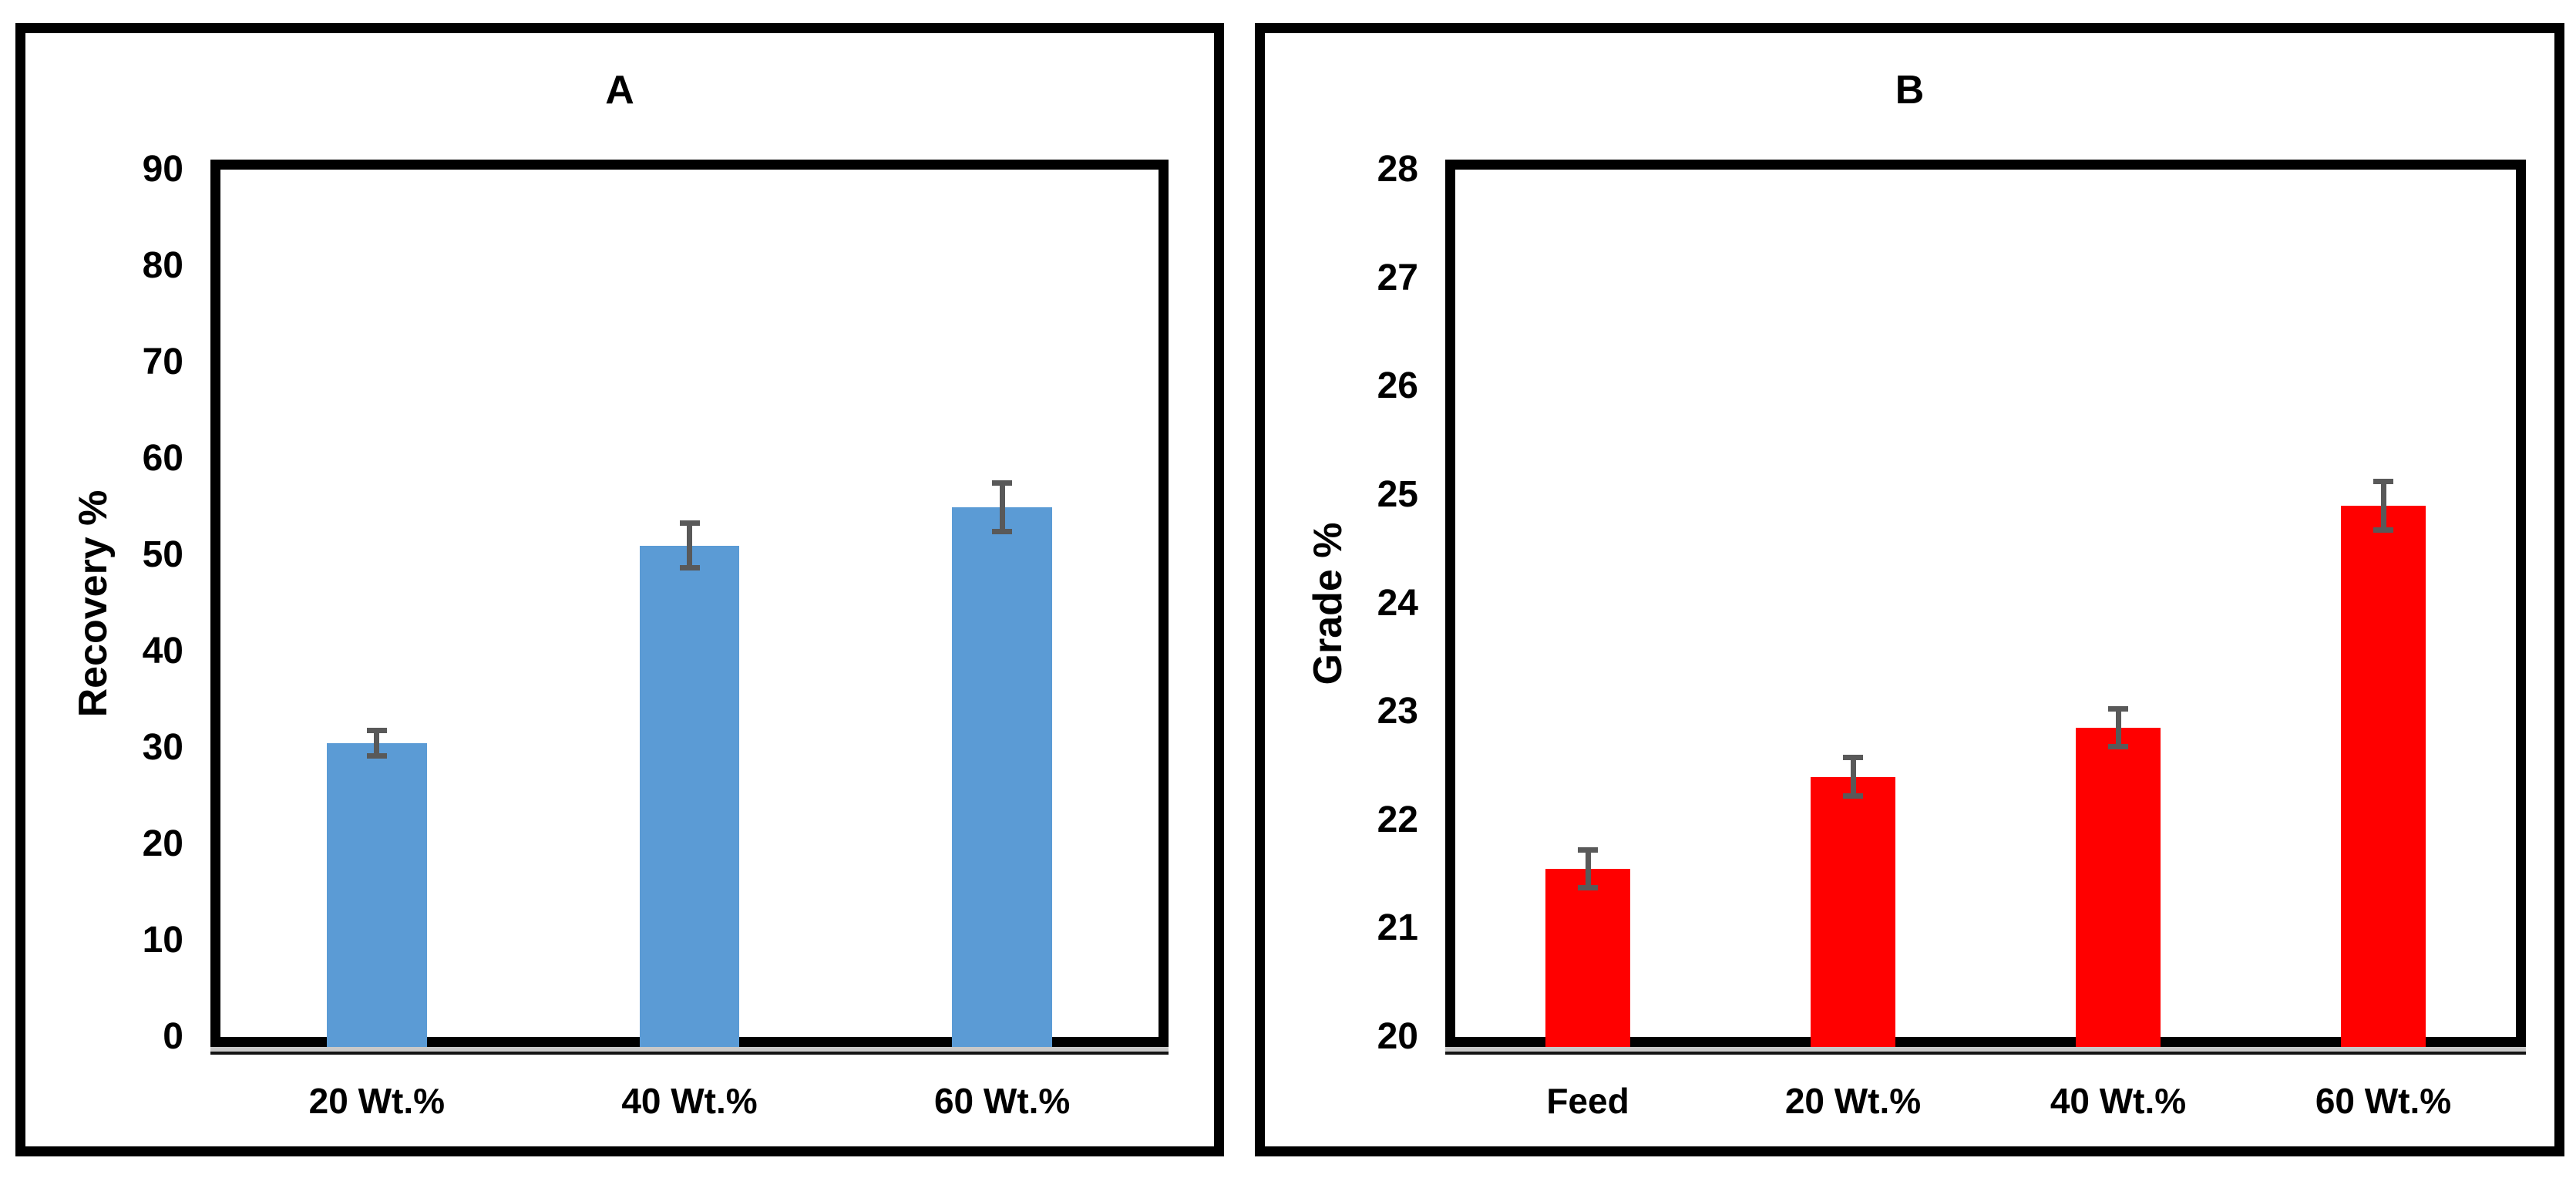 This screenshot has height=1178, width=2576. Describe the element at coordinates (162, 941) in the screenshot. I see `y-tick-label: 10` at that location.